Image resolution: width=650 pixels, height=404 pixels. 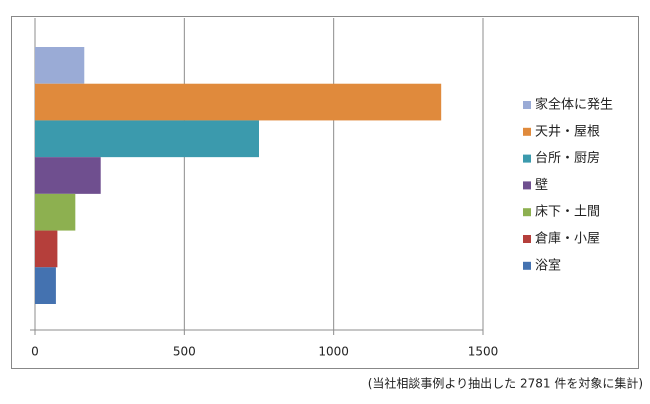 I want to click on x-tick-label: 1500, so click(x=483, y=352).